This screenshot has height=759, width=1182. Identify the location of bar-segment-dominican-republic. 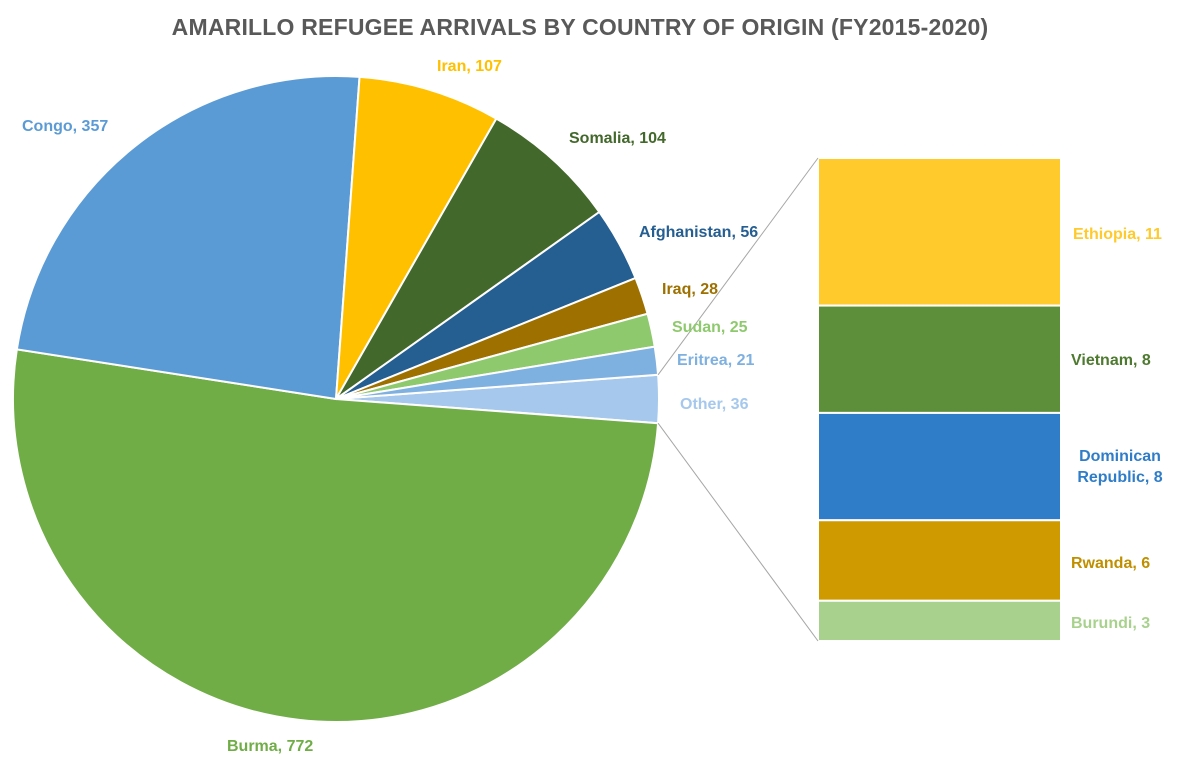
(939, 466).